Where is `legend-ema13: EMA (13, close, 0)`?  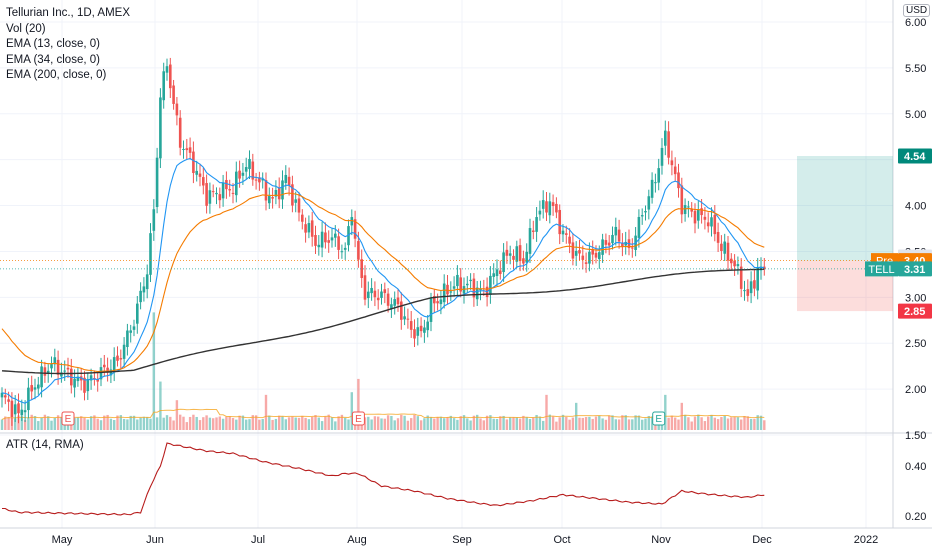
legend-ema13: EMA (13, close, 0) is located at coordinates (53, 44).